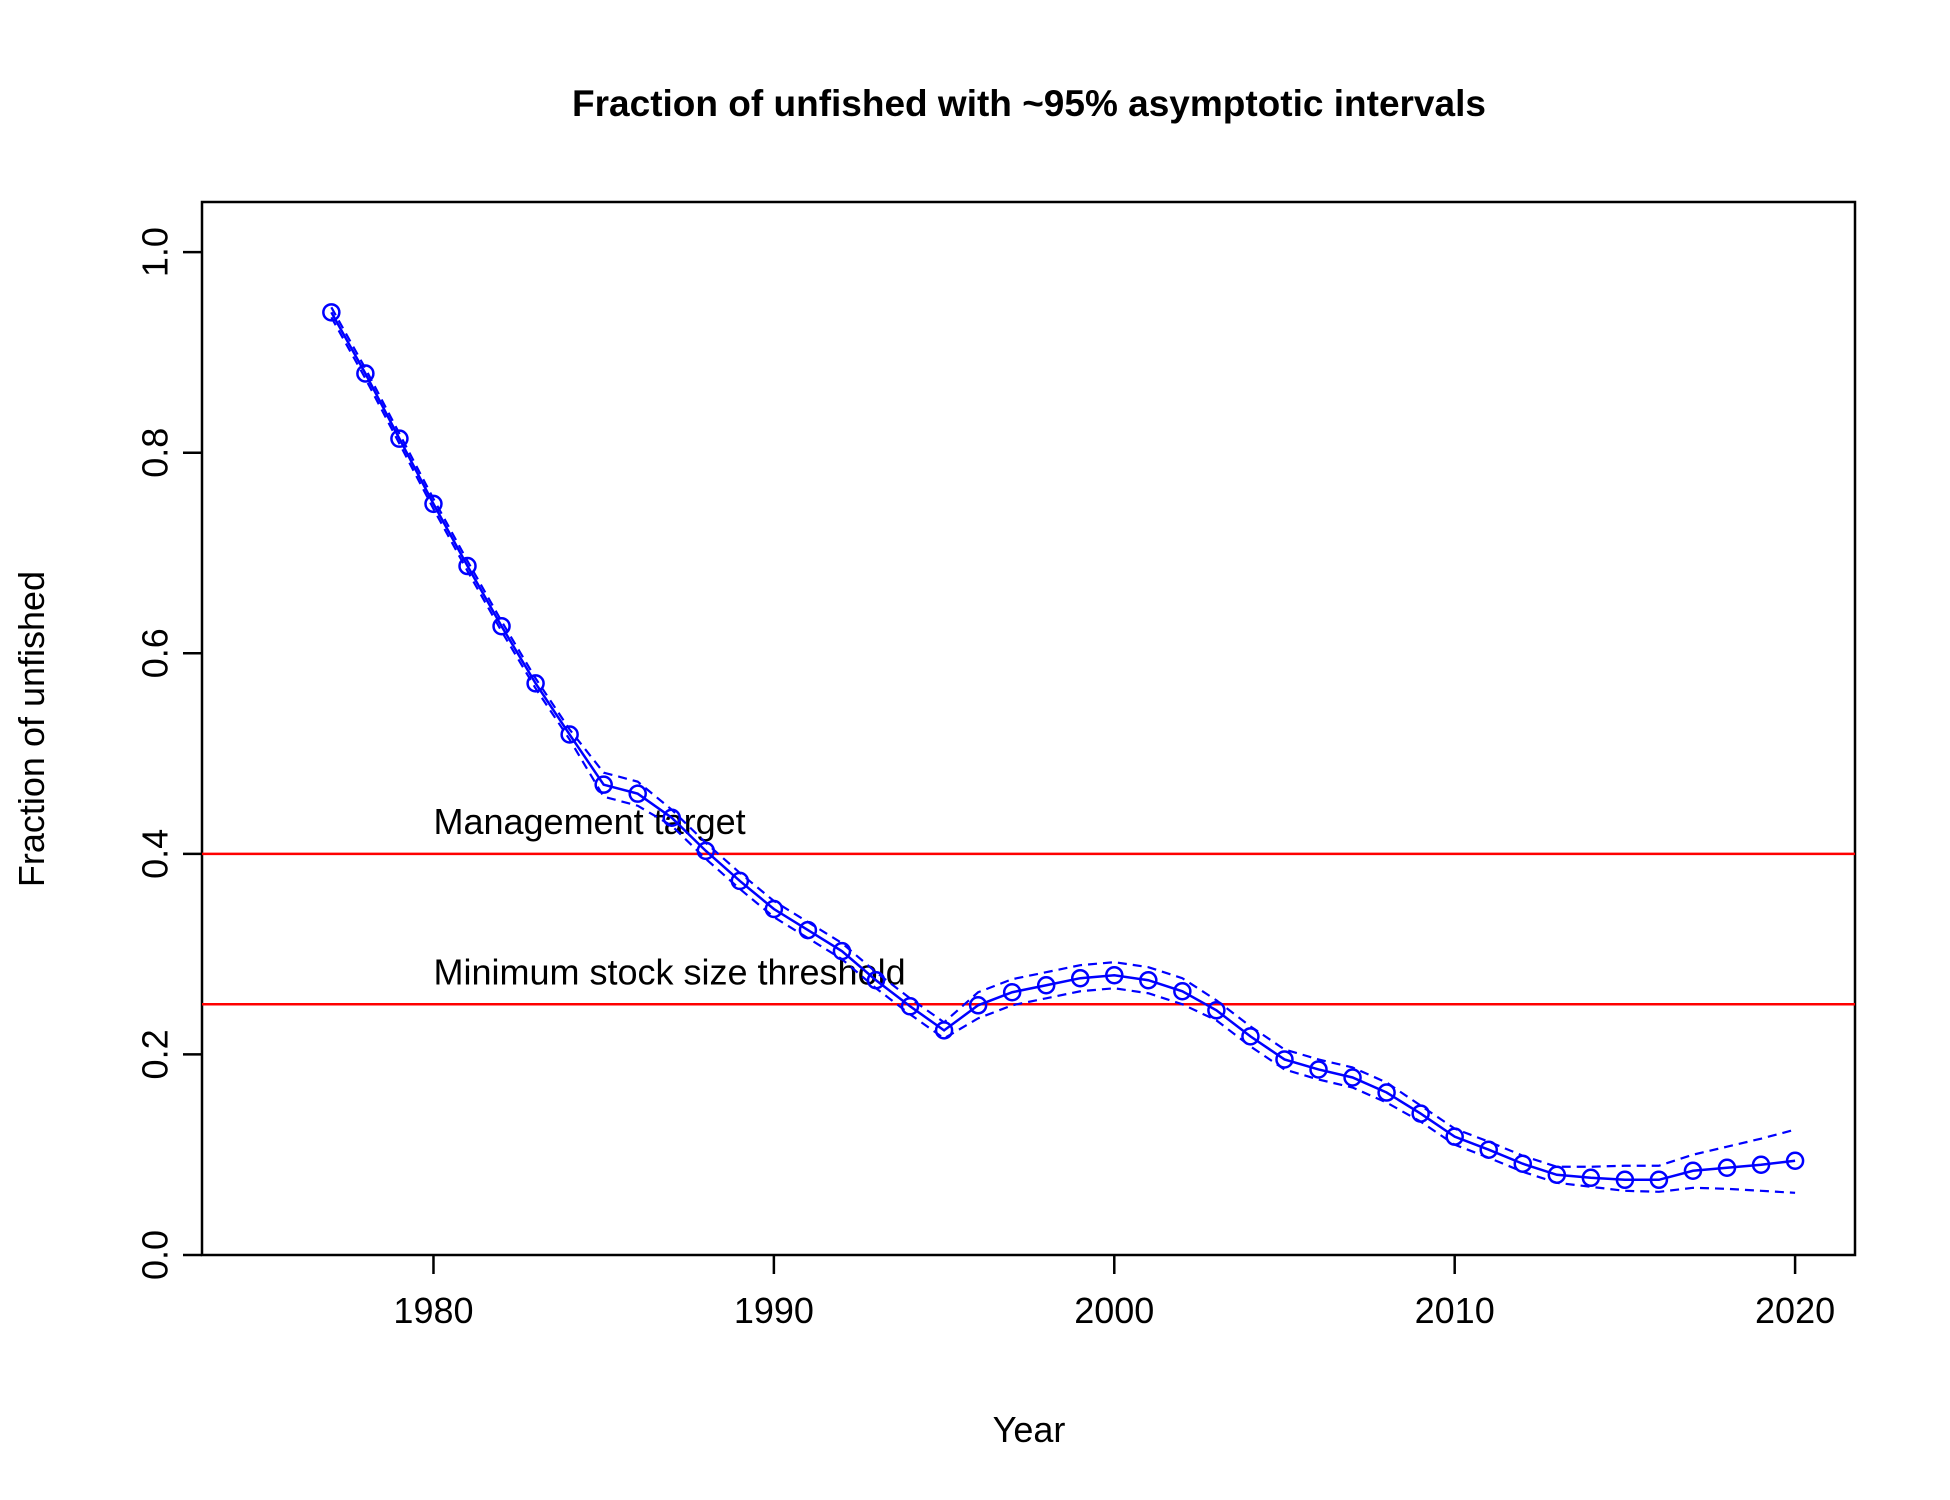 Image resolution: width=1950 pixels, height=1500 pixels. I want to click on y-tick-label: 0.2, so click(155, 1054).